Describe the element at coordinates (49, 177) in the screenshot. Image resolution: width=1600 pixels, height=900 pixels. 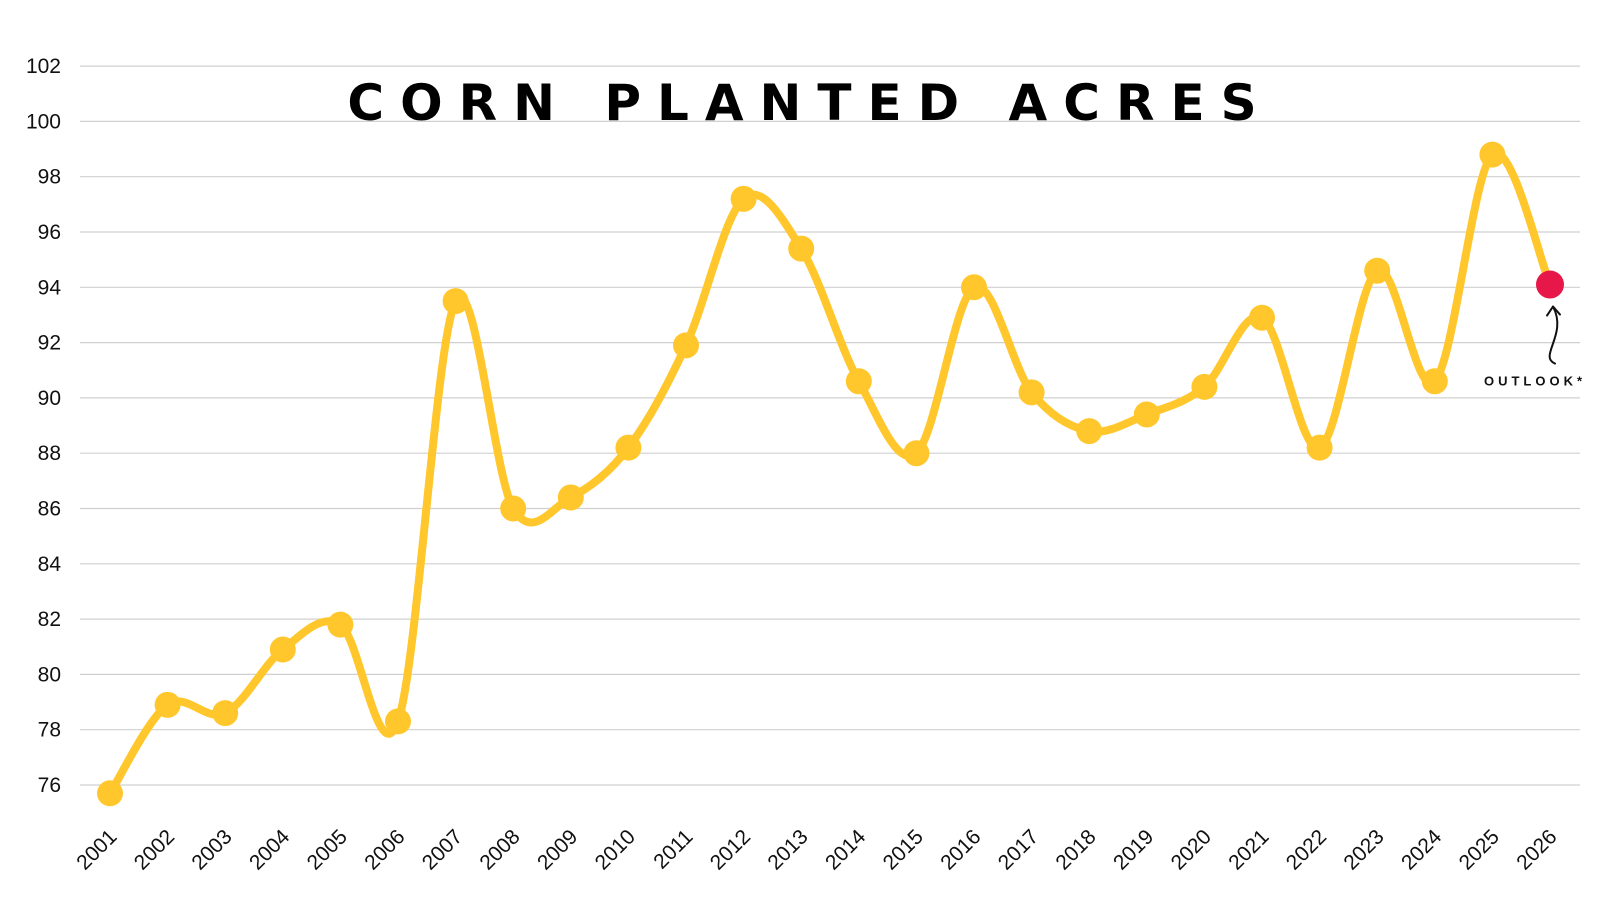
I see `y-tick-label: 98` at that location.